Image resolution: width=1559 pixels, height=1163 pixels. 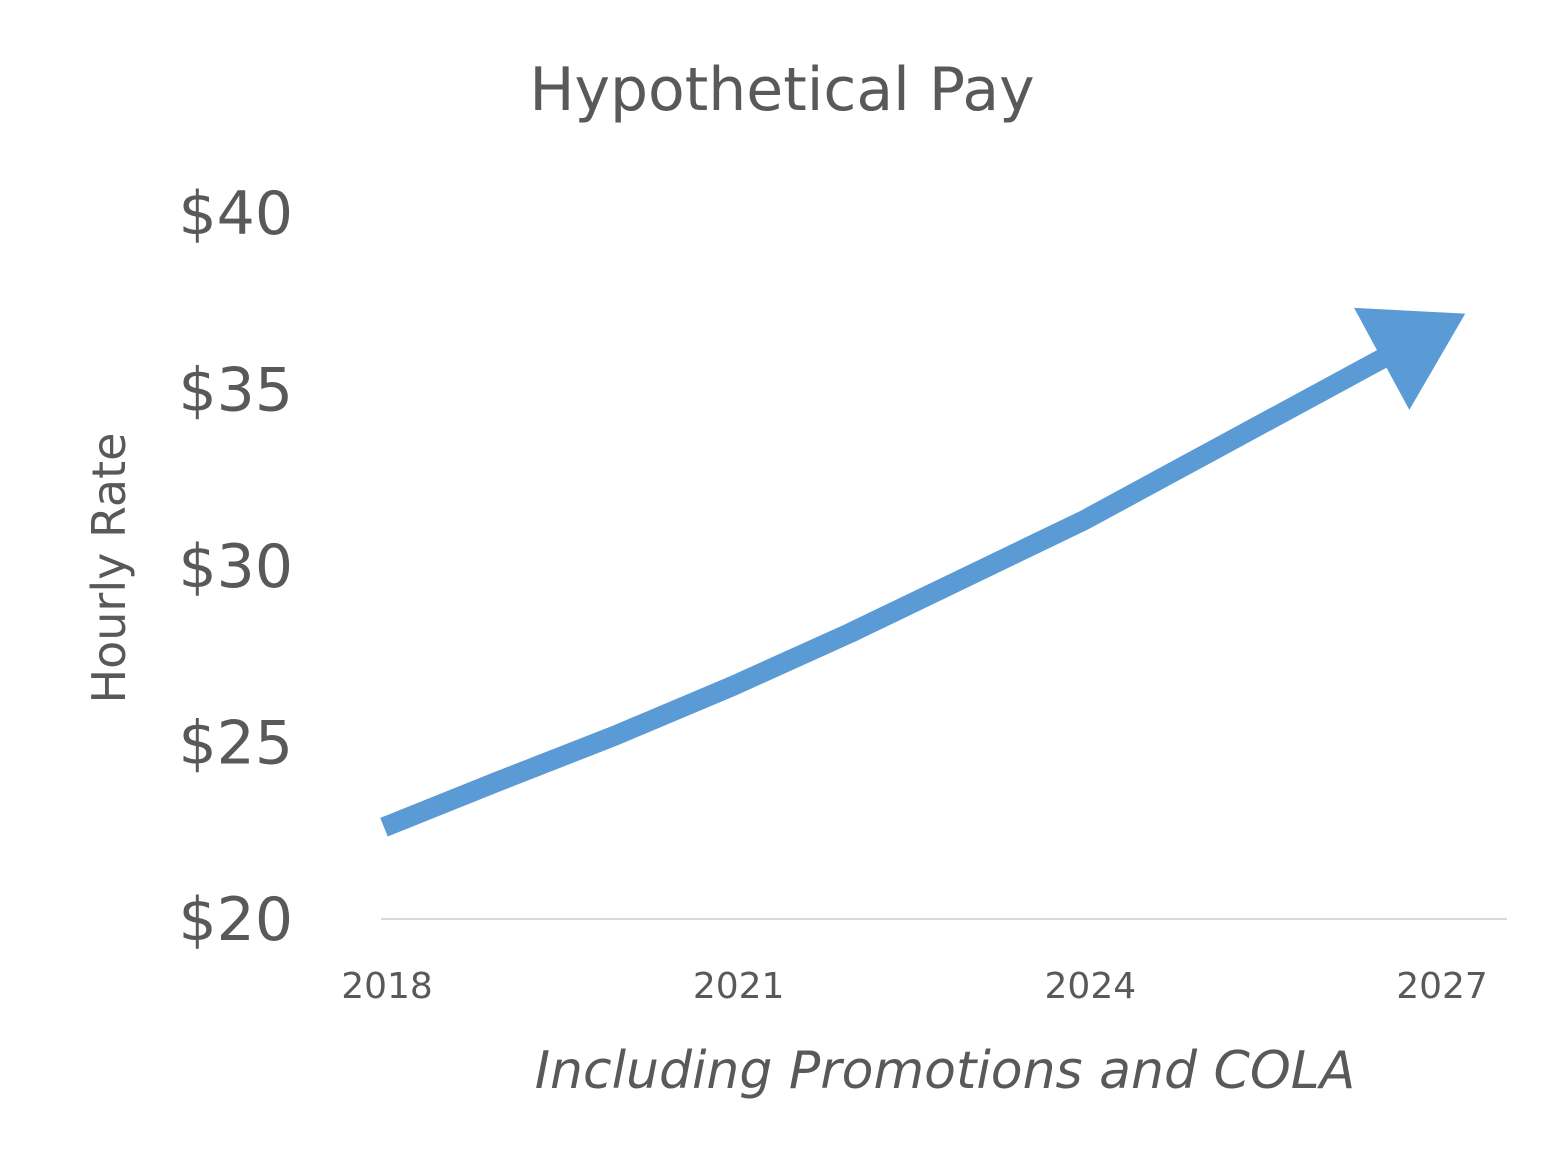 I want to click on x-tick-label: 2024, so click(x=1091, y=986).